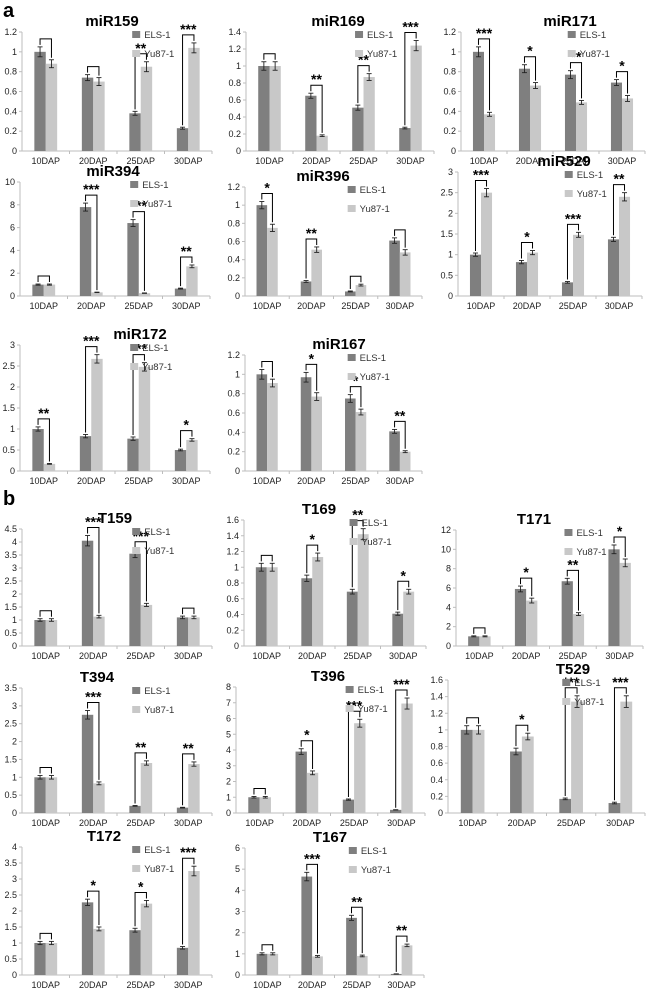  What do you see at coordinates (306, 424) in the screenshot?
I see `bar-ELS-1-20DAP` at bounding box center [306, 424].